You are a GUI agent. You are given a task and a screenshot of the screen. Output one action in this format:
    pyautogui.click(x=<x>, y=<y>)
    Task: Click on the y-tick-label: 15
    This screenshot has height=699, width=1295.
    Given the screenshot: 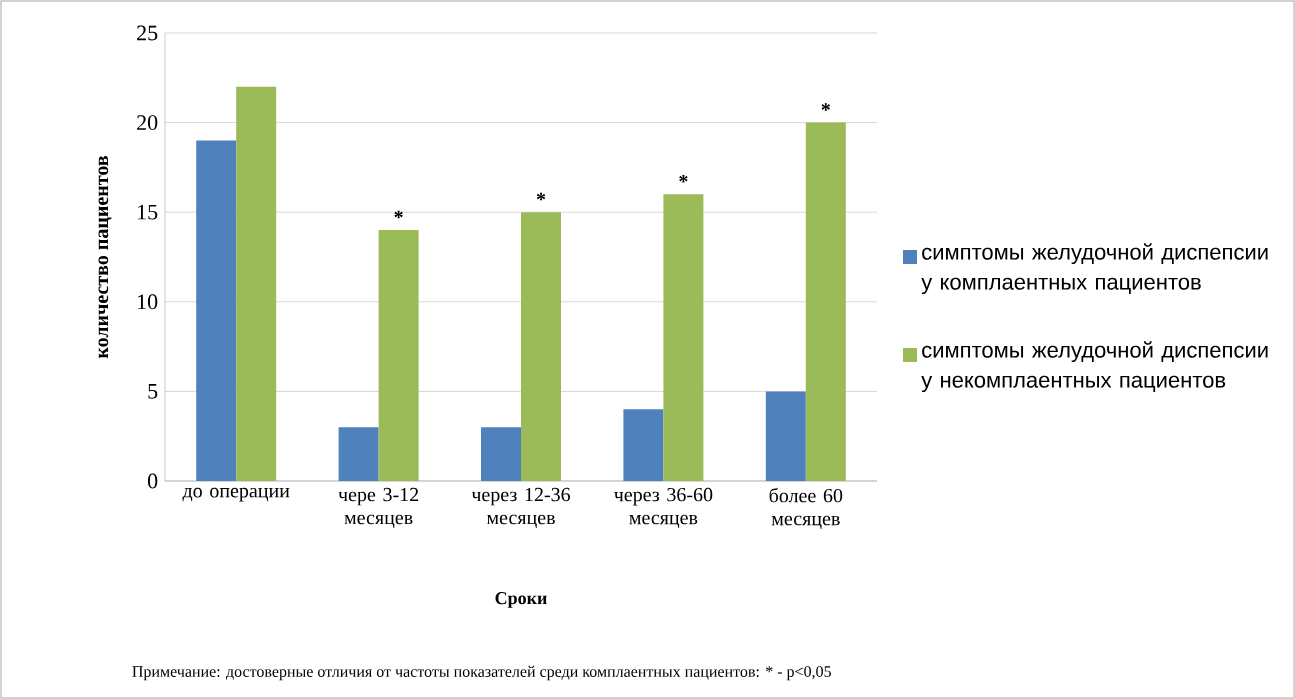 What is the action you would take?
    pyautogui.click(x=148, y=212)
    